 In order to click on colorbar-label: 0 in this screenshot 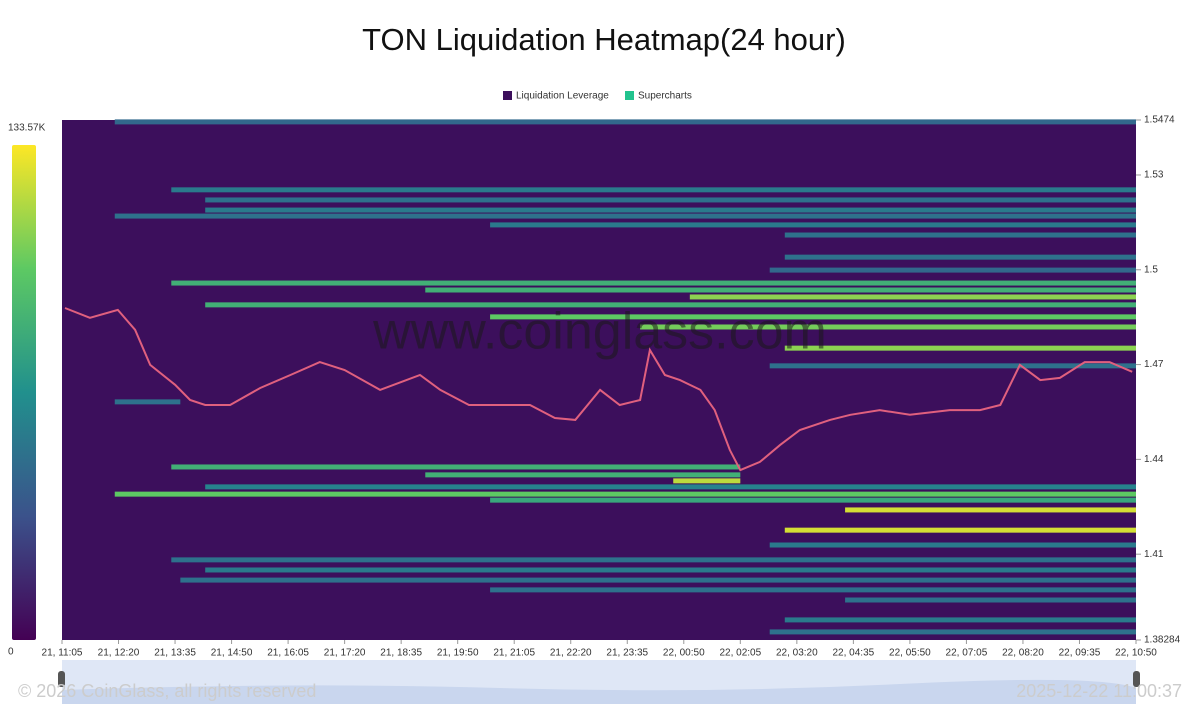, I will do `click(11, 652)`.